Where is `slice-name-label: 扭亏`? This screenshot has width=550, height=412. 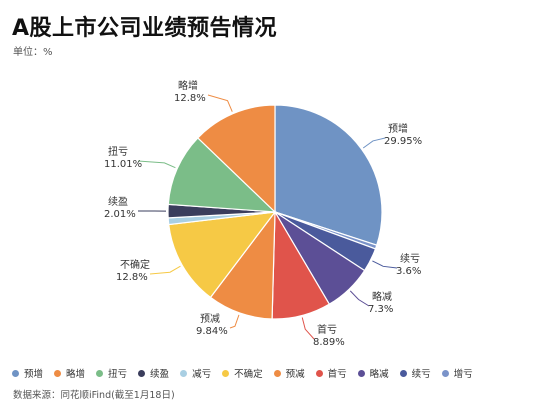 slice-name-label: 扭亏 is located at coordinates (118, 151).